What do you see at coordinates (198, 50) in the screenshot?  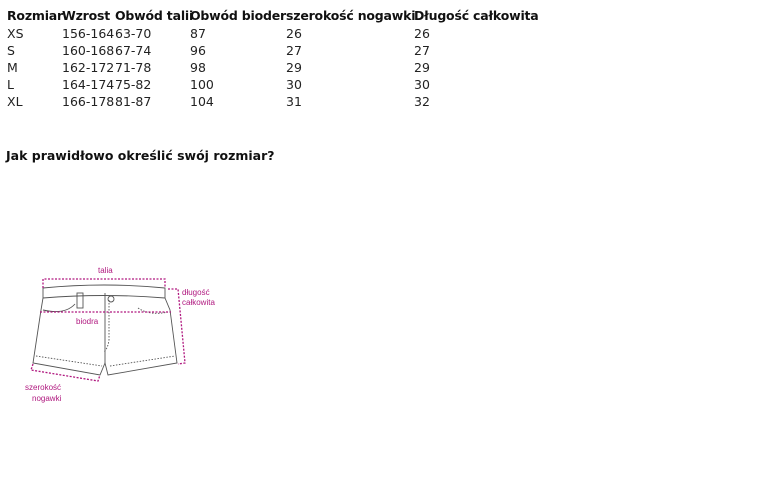 I see `table-cell: 96` at bounding box center [198, 50].